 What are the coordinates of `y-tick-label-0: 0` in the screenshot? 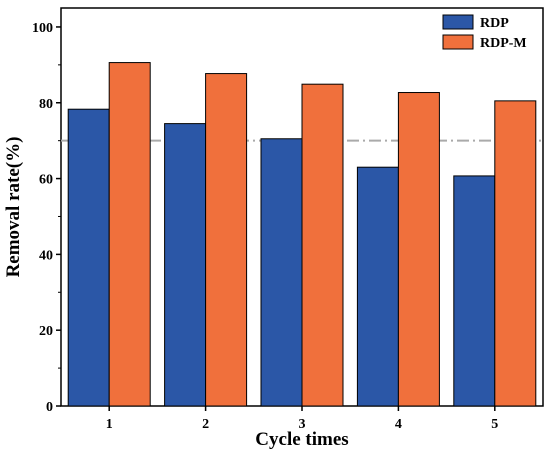 It's located at (49, 407).